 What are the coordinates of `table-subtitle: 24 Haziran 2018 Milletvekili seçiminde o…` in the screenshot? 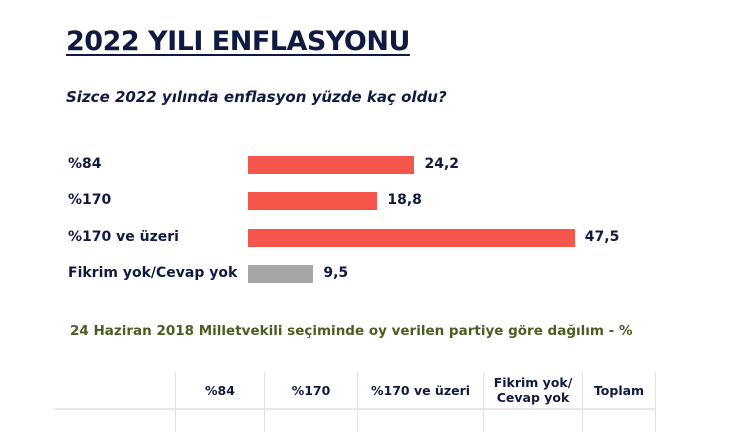 It's located at (351, 331).